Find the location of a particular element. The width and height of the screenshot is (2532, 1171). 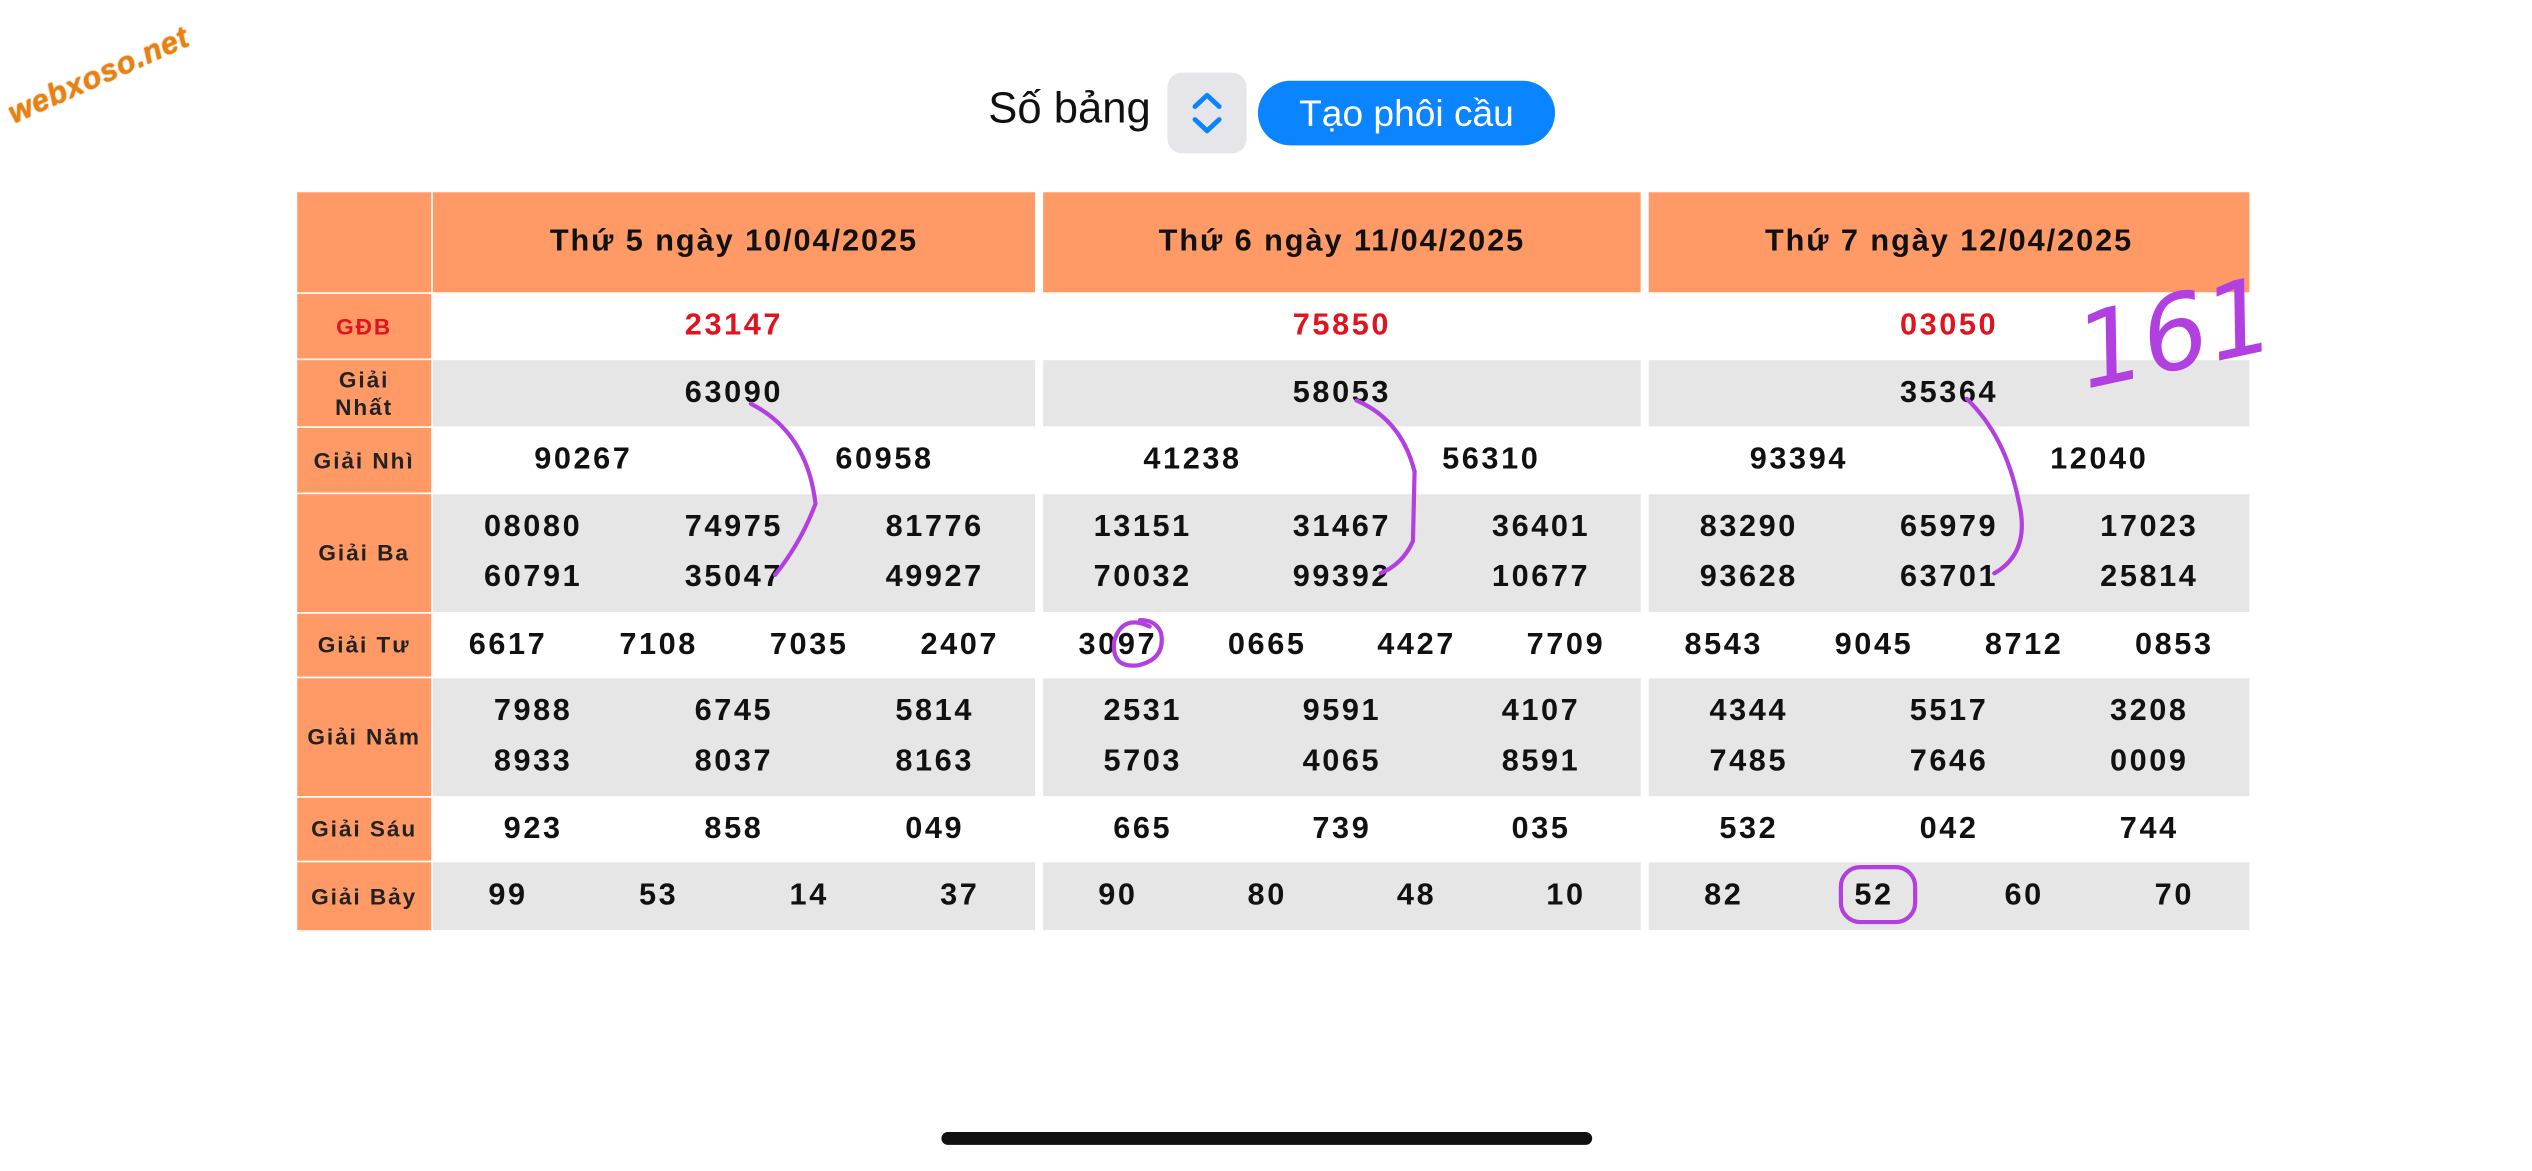

prize-number: 23147 is located at coordinates (734, 325).